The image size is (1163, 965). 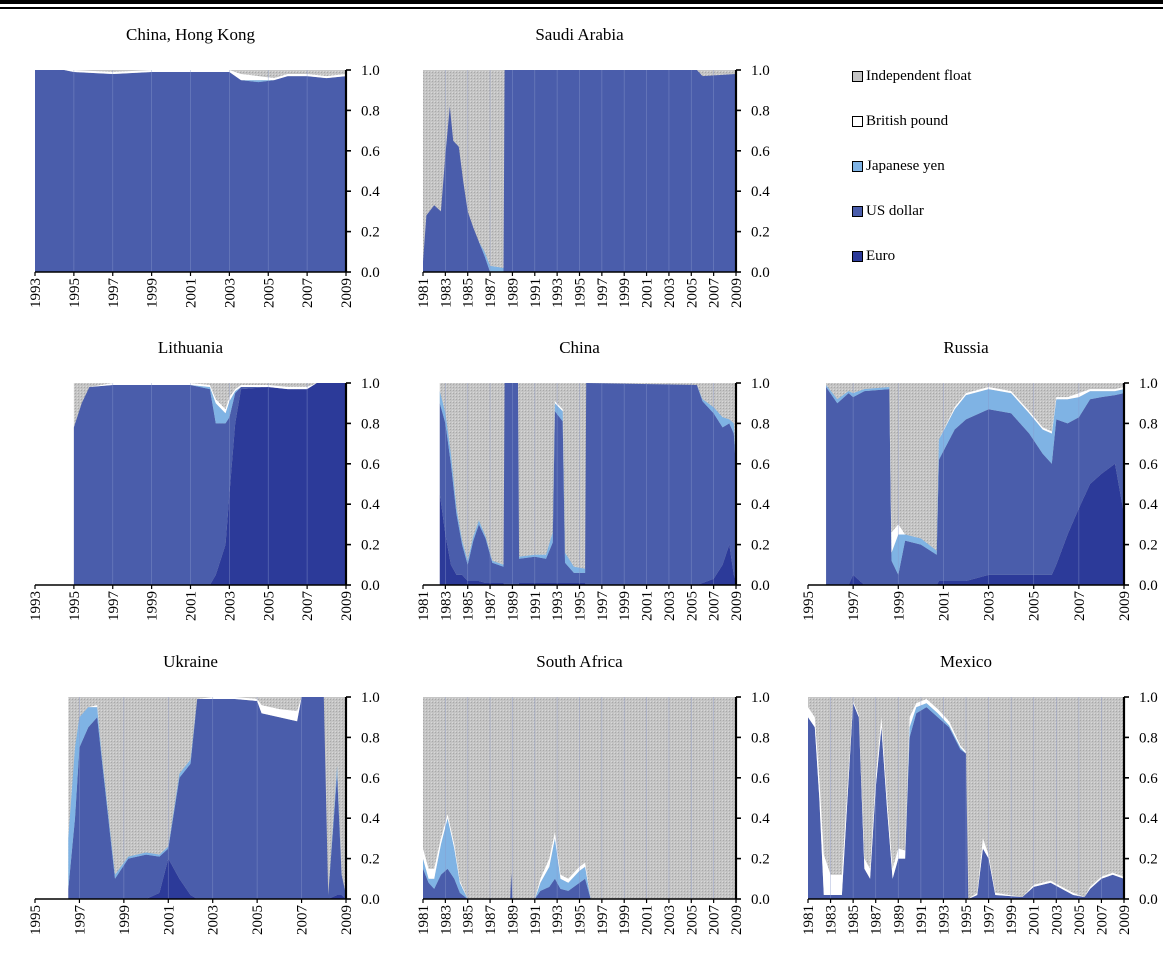 I want to click on legend-item-gbp: British pound, so click(x=900, y=121).